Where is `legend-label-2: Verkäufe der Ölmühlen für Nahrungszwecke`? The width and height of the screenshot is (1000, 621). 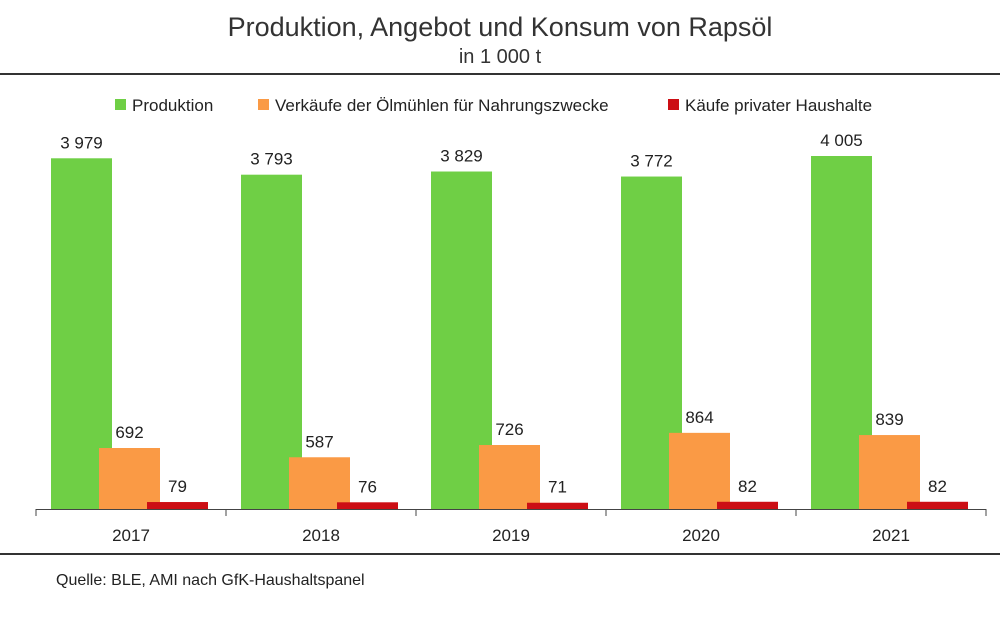
legend-label-2: Verkäufe der Ölmühlen für Nahrungszwecke is located at coordinates (442, 105).